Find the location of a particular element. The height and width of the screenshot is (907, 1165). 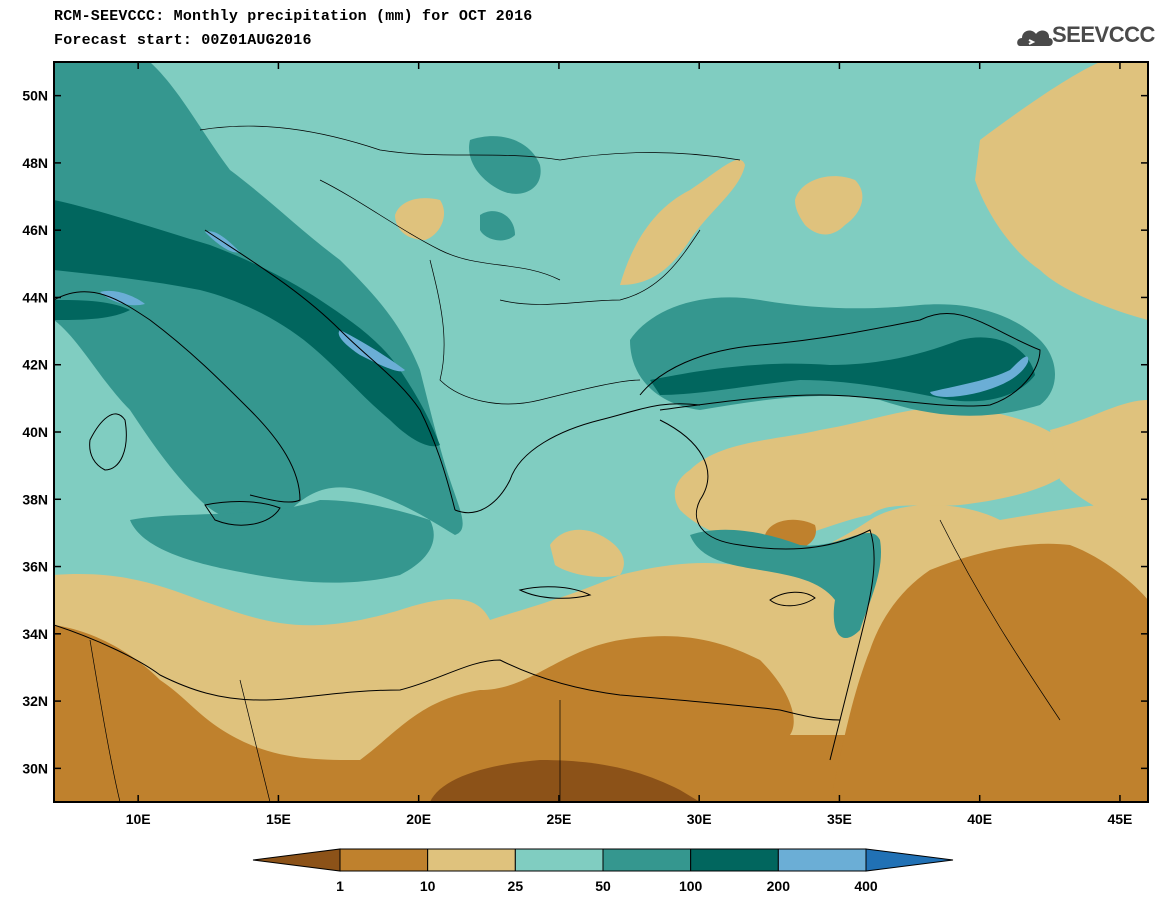

greece-coast is located at coordinates (577, 458).